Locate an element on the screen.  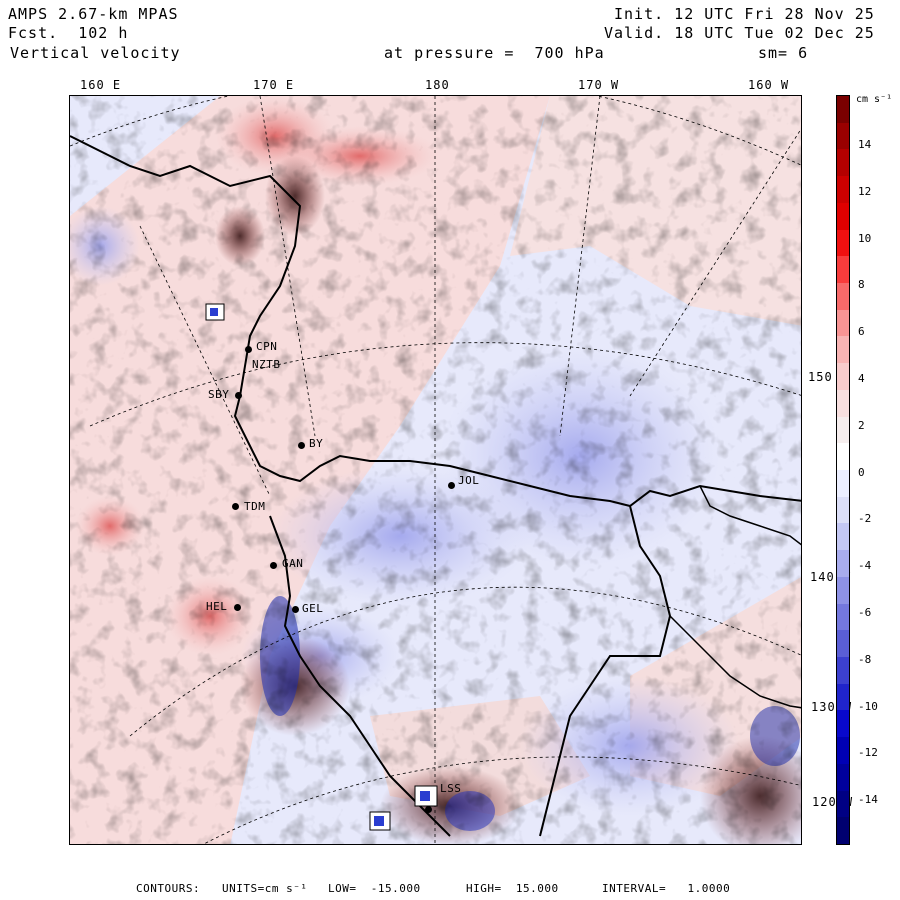
colorbar-tick-label: -6 is located at coordinates (865, 612).